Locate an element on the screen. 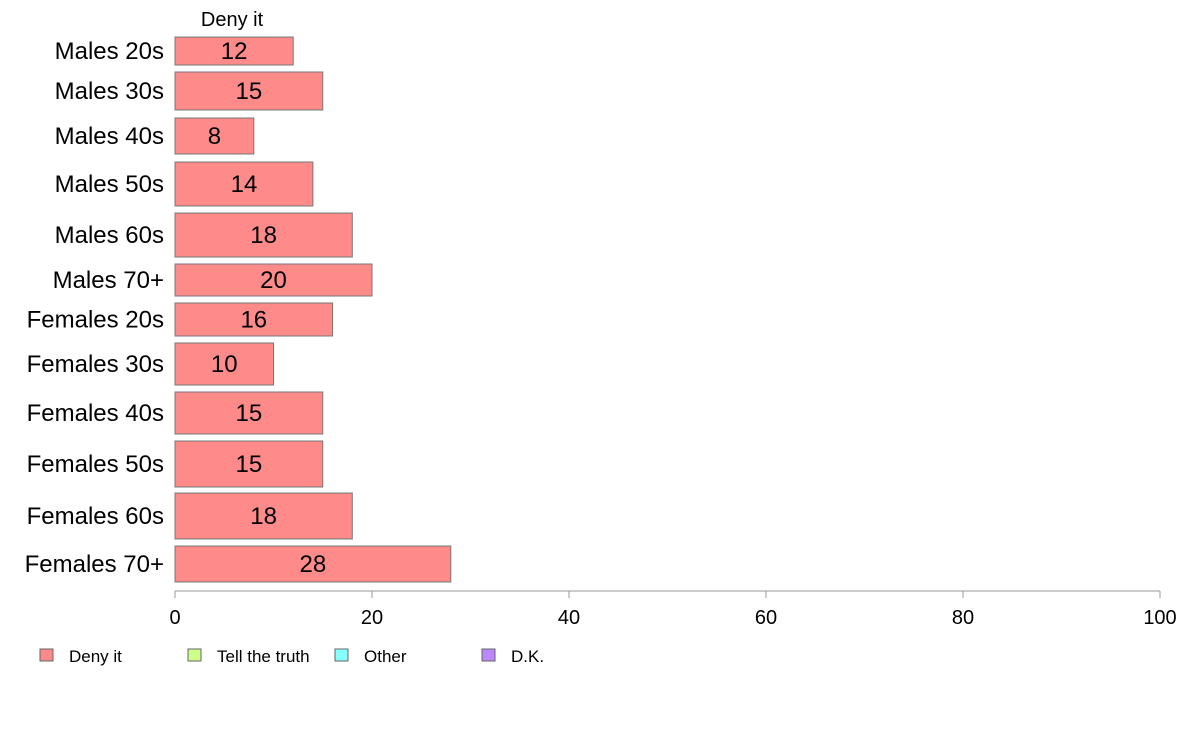  series-header: Deny it is located at coordinates (232, 20).